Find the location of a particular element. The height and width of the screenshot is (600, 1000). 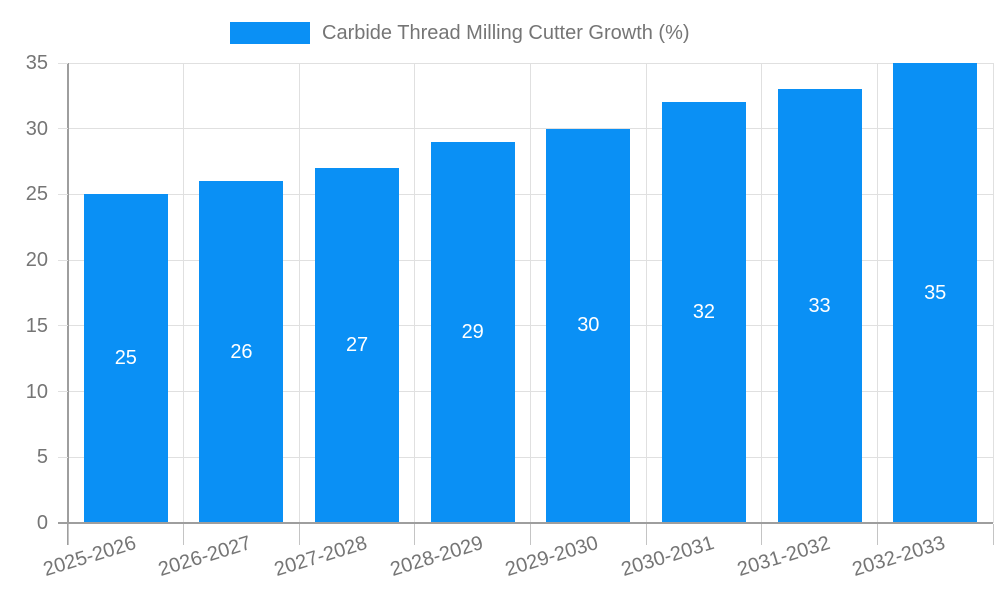

y-axis-line is located at coordinates (68, 304).